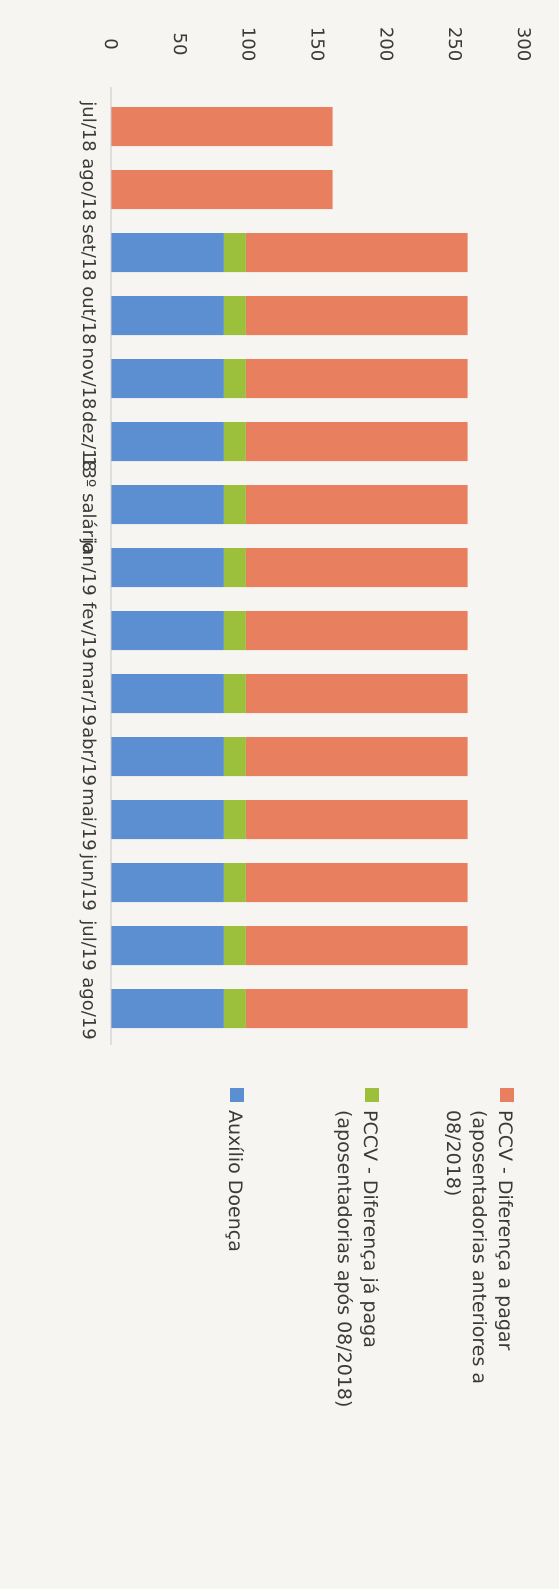  Describe the element at coordinates (479, 1247) in the screenshot. I see `legend-label: (aposentadorias anteriores a` at that location.